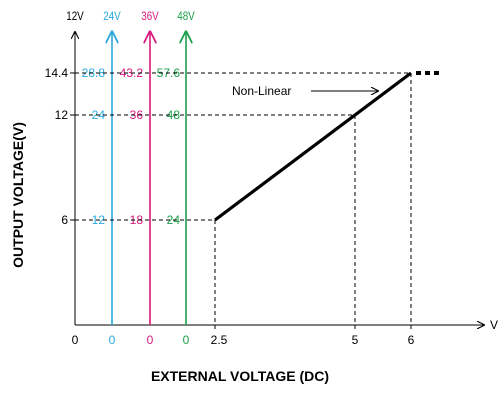 The image size is (504, 394). I want to click on x-tick-label: 2.5, so click(219, 340).